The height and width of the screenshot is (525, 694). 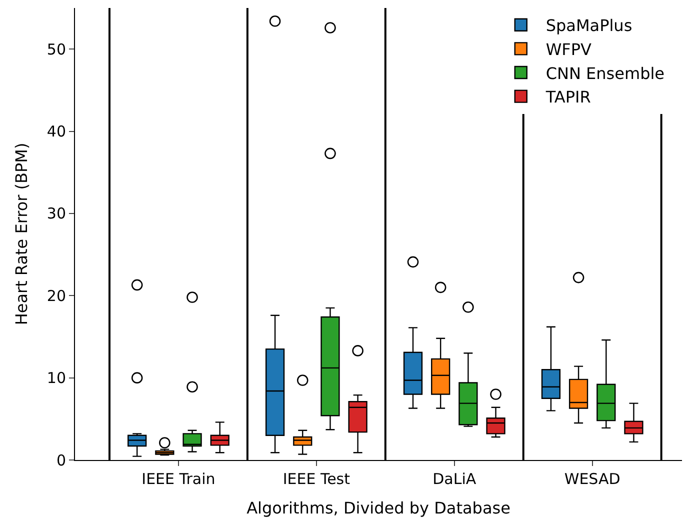 What do you see at coordinates (179, 479) in the screenshot?
I see `x-tick-label: IEEE Train` at bounding box center [179, 479].